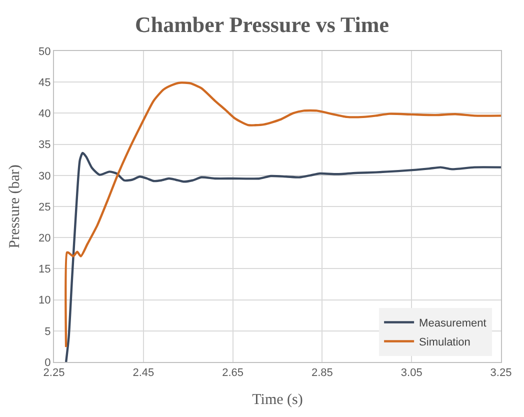 Image resolution: width=524 pixels, height=417 pixels. I want to click on x-tick-label: 3.25, so click(501, 373).